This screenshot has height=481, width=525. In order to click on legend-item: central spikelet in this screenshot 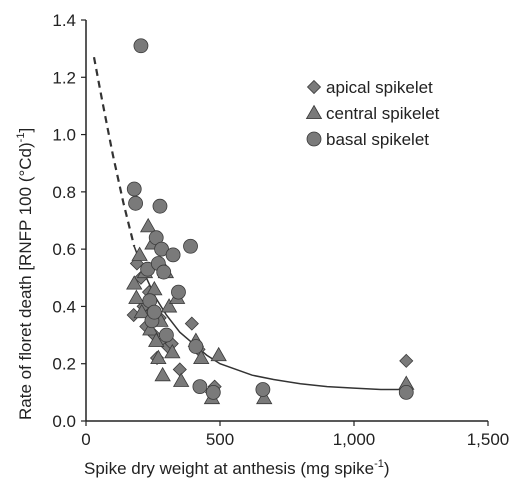, I will do `click(372, 113)`.